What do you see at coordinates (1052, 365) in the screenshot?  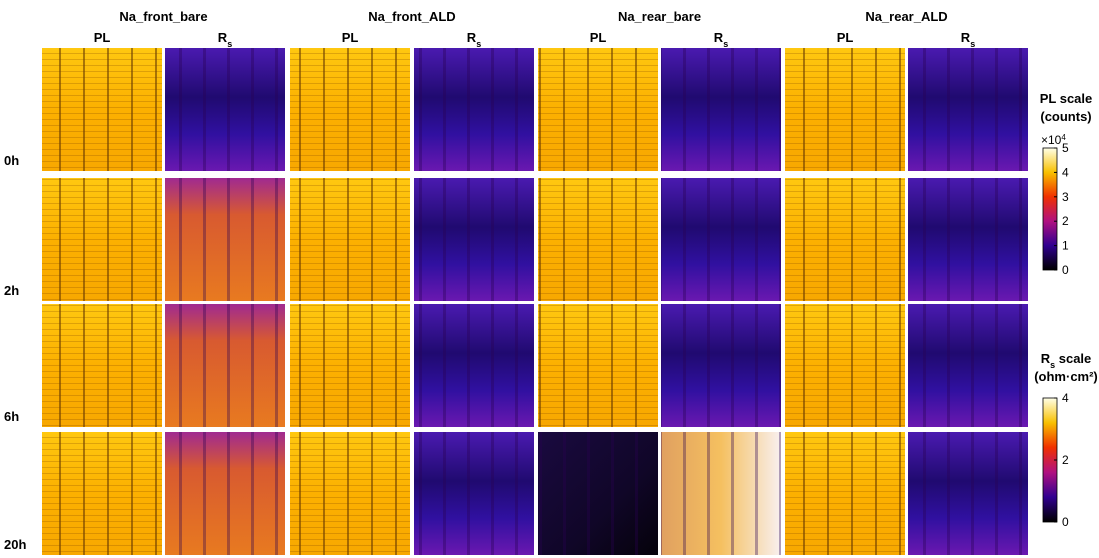 I see `colorbar-title-sub: s` at bounding box center [1052, 365].